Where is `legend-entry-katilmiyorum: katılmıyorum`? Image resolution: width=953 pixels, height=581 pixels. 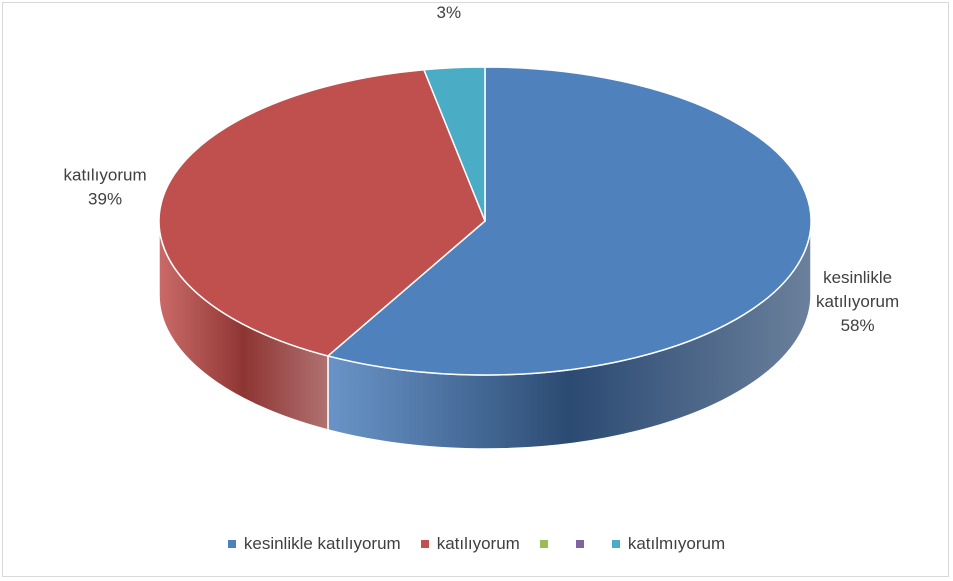 legend-entry-katilmiyorum: katılmıyorum is located at coordinates (668, 544).